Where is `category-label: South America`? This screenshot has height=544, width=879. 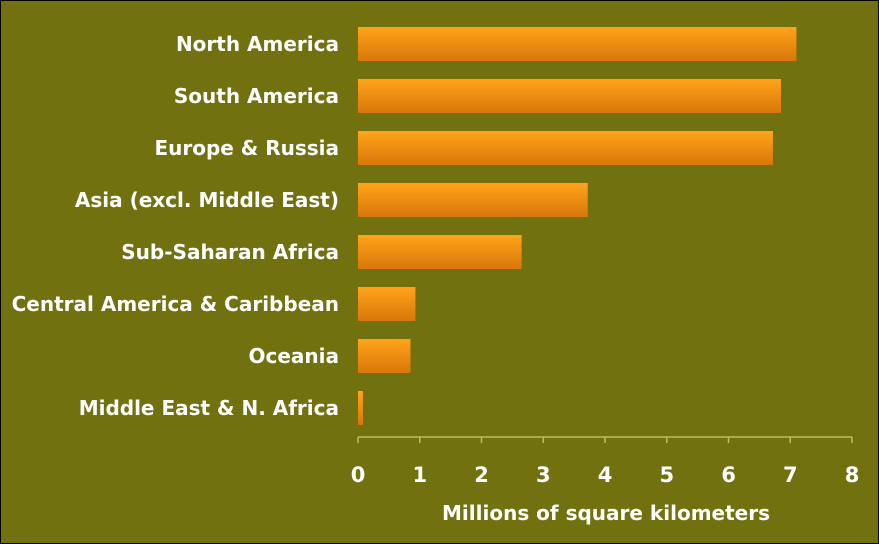
category-label: South America is located at coordinates (256, 96).